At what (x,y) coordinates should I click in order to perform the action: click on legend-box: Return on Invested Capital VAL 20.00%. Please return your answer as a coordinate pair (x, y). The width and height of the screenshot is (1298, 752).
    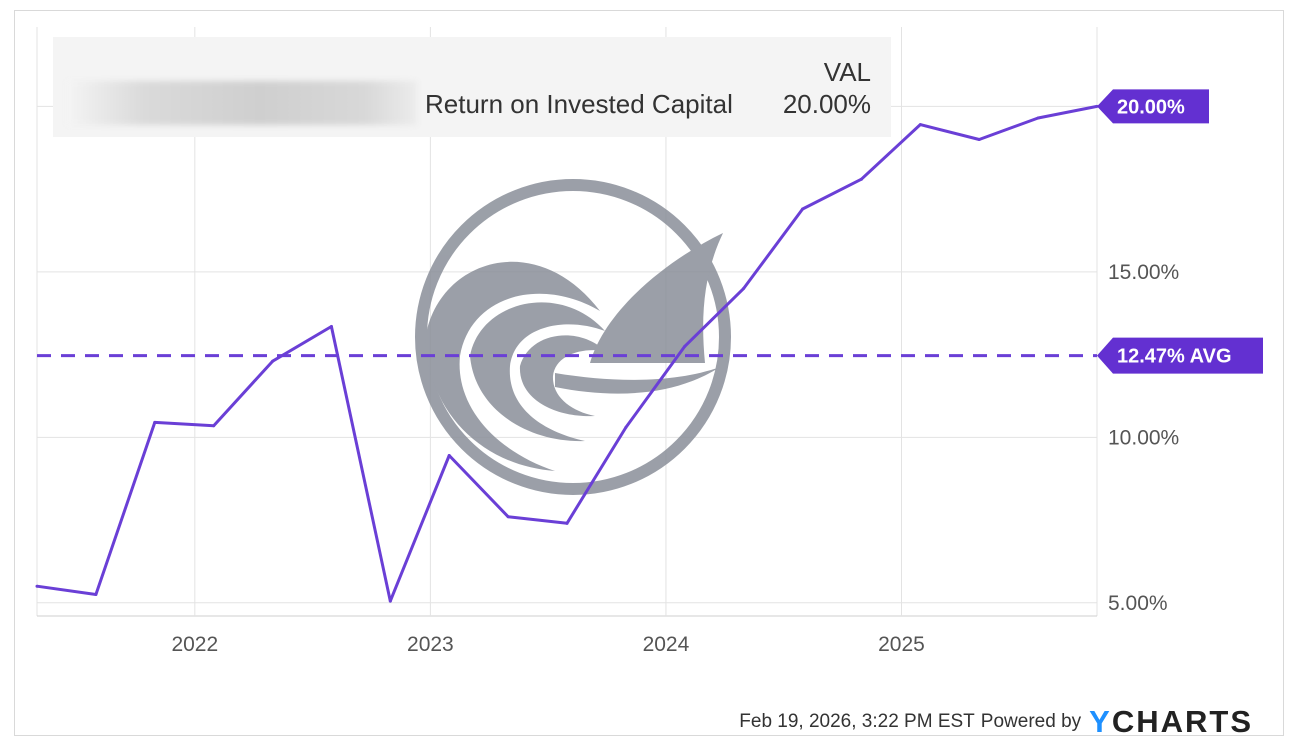
    Looking at the image, I should click on (472, 87).